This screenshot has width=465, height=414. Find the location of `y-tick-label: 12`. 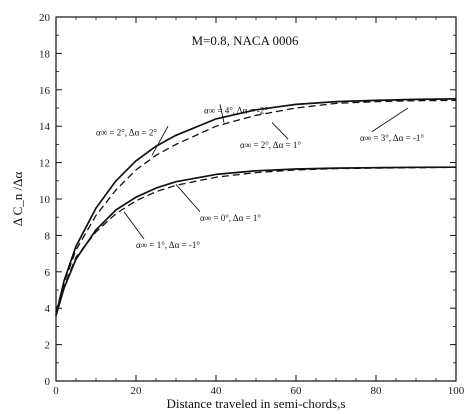

y-tick-label: 12 is located at coordinates (44, 164).